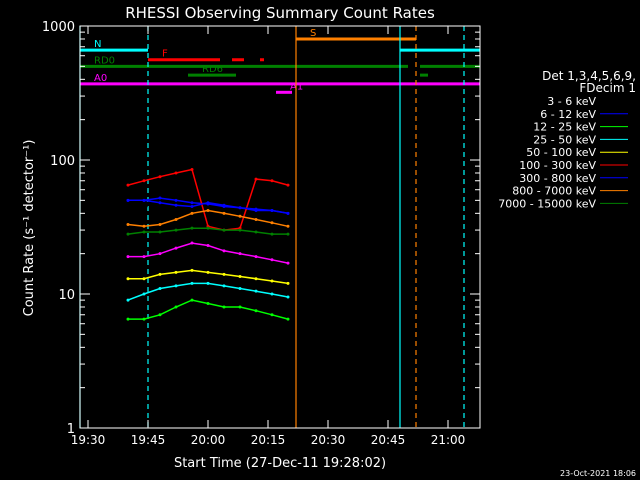 The width and height of the screenshot is (640, 480). I want to click on legend-label-12-25-kev: 12 - 25 keV, so click(564, 127).